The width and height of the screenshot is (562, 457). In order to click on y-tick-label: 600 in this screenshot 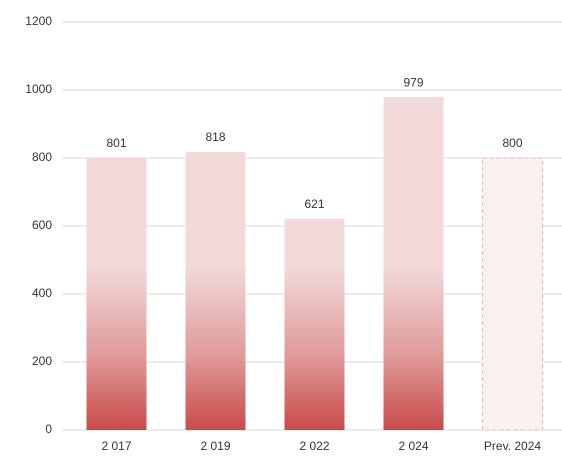, I will do `click(42, 225)`.